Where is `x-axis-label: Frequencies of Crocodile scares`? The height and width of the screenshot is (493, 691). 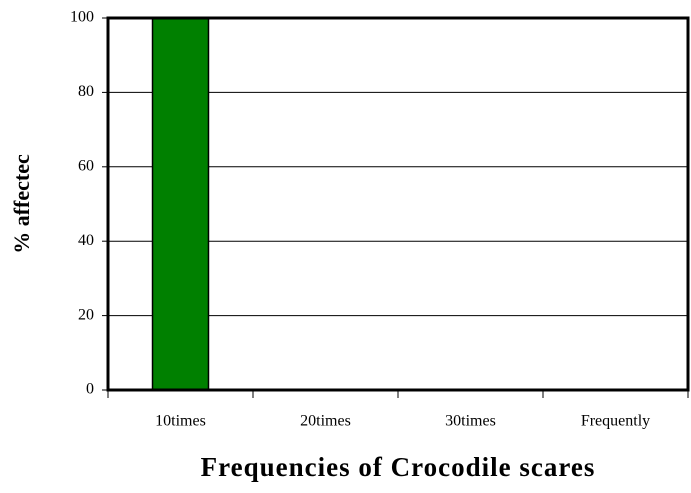
x-axis-label: Frequencies of Crocodile scares is located at coordinates (398, 467).